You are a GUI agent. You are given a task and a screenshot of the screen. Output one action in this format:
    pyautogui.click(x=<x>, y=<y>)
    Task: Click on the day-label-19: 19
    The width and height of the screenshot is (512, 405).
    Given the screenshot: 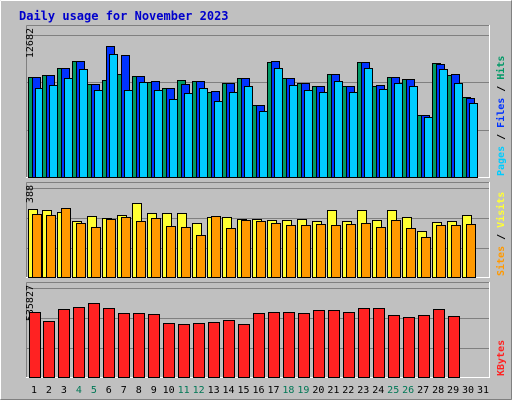 What is the action you would take?
    pyautogui.click(x=303, y=390)
    